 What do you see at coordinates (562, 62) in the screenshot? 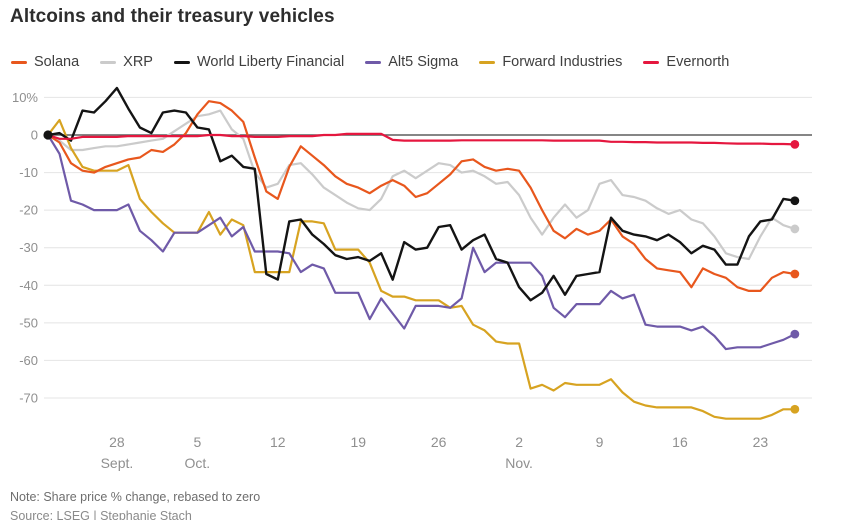
I see `legend-label: Forward Industries` at bounding box center [562, 62].